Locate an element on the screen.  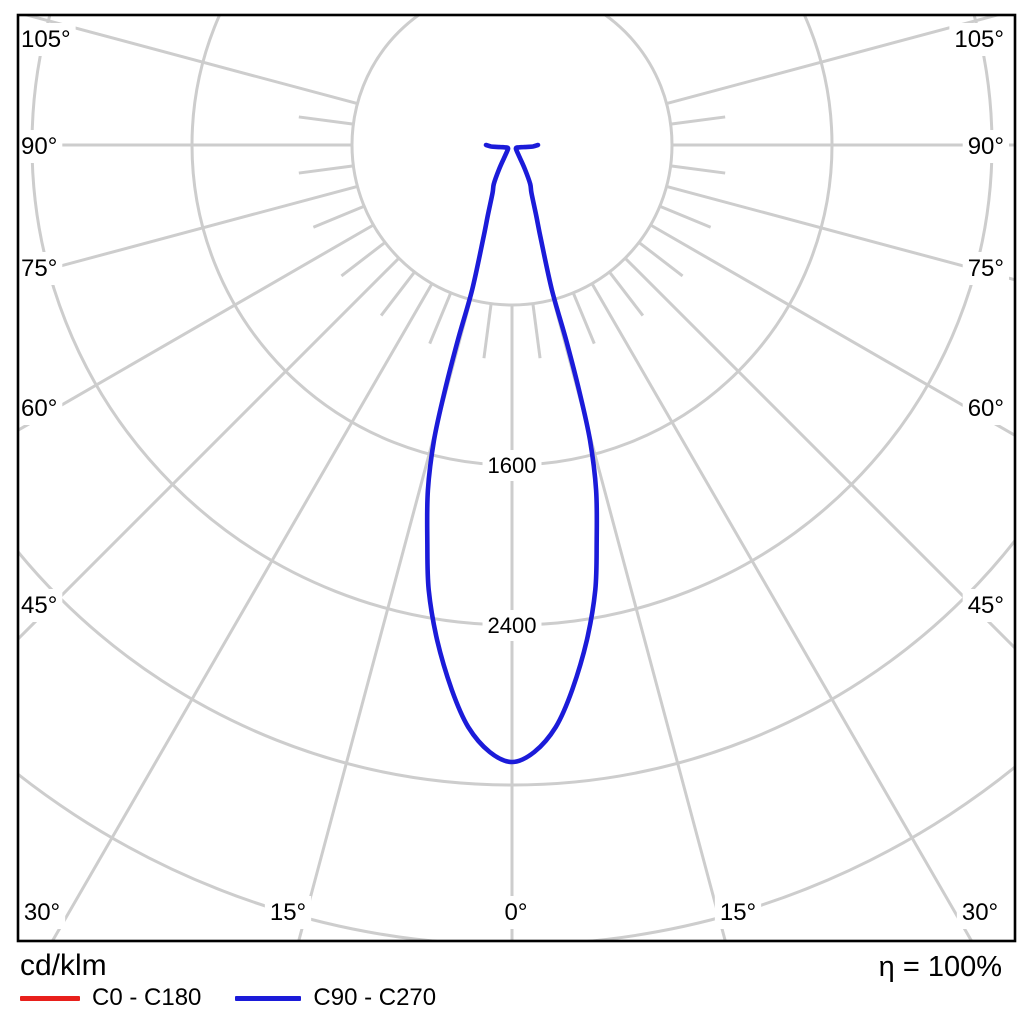
angle-label-bottom-0: 30° is located at coordinates (42, 912).